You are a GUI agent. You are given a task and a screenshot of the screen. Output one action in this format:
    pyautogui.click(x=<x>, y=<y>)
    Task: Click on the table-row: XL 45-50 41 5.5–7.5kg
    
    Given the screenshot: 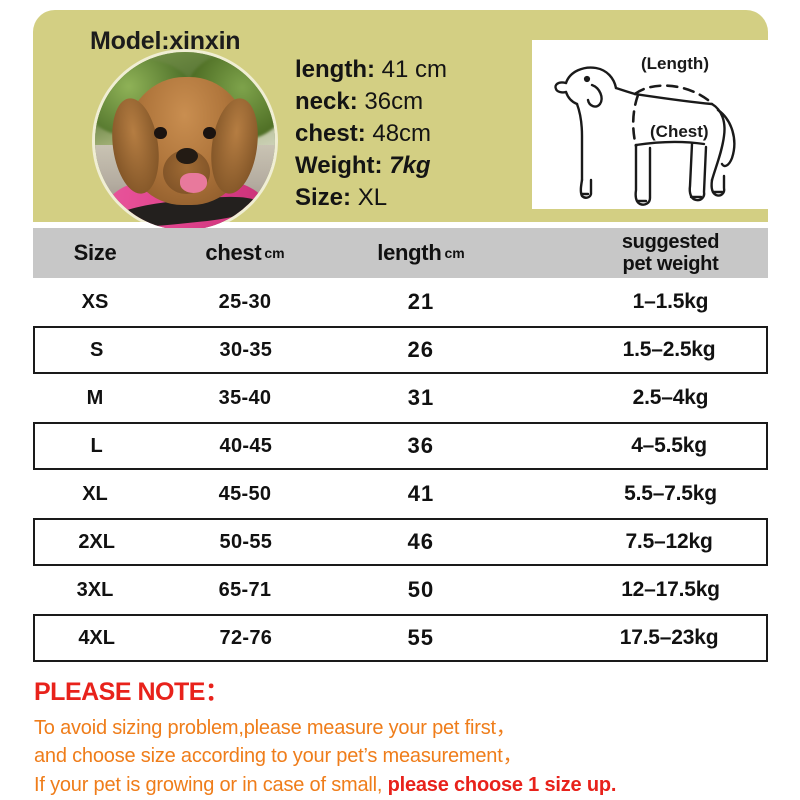 What is the action you would take?
    pyautogui.click(x=400, y=494)
    